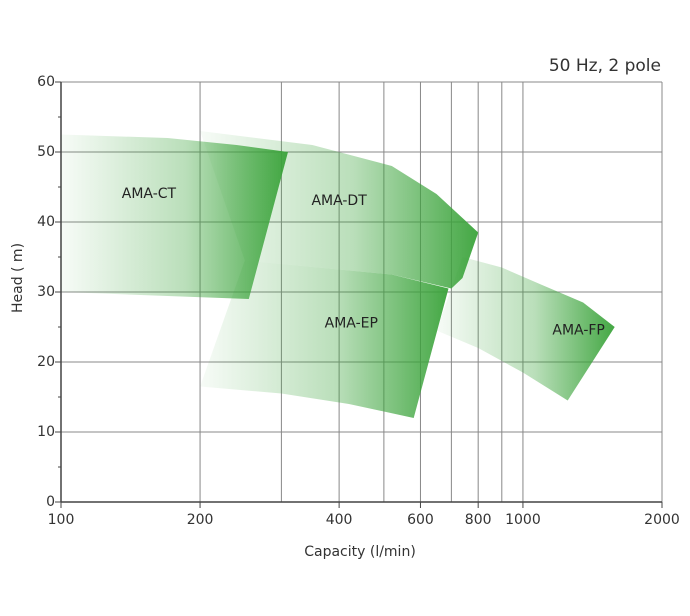  I want to click on x-tick-label: 600, so click(420, 520).